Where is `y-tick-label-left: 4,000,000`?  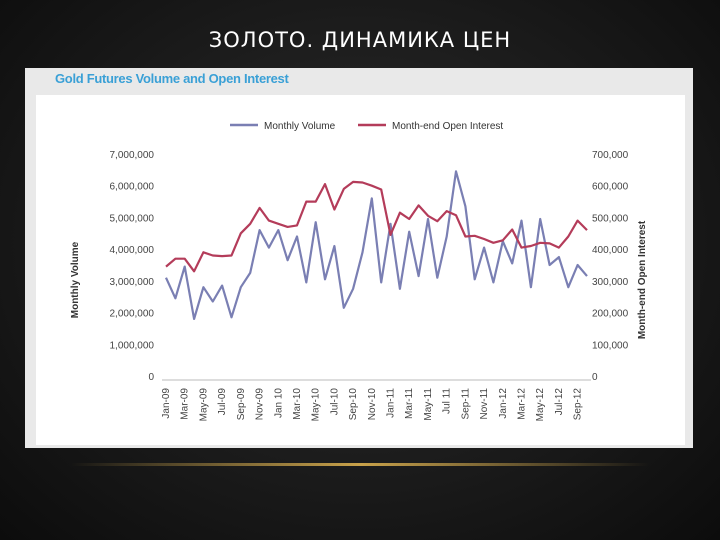
y-tick-label-left: 4,000,000 is located at coordinates (132, 250).